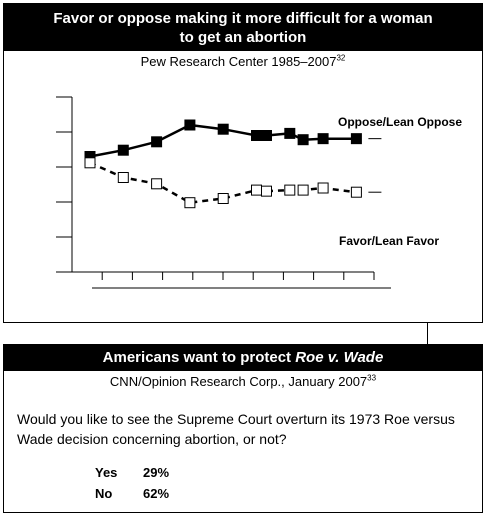 The height and width of the screenshot is (516, 488). I want to click on chart-source-text: Pew Research Center 1985–2007, so click(238, 61).